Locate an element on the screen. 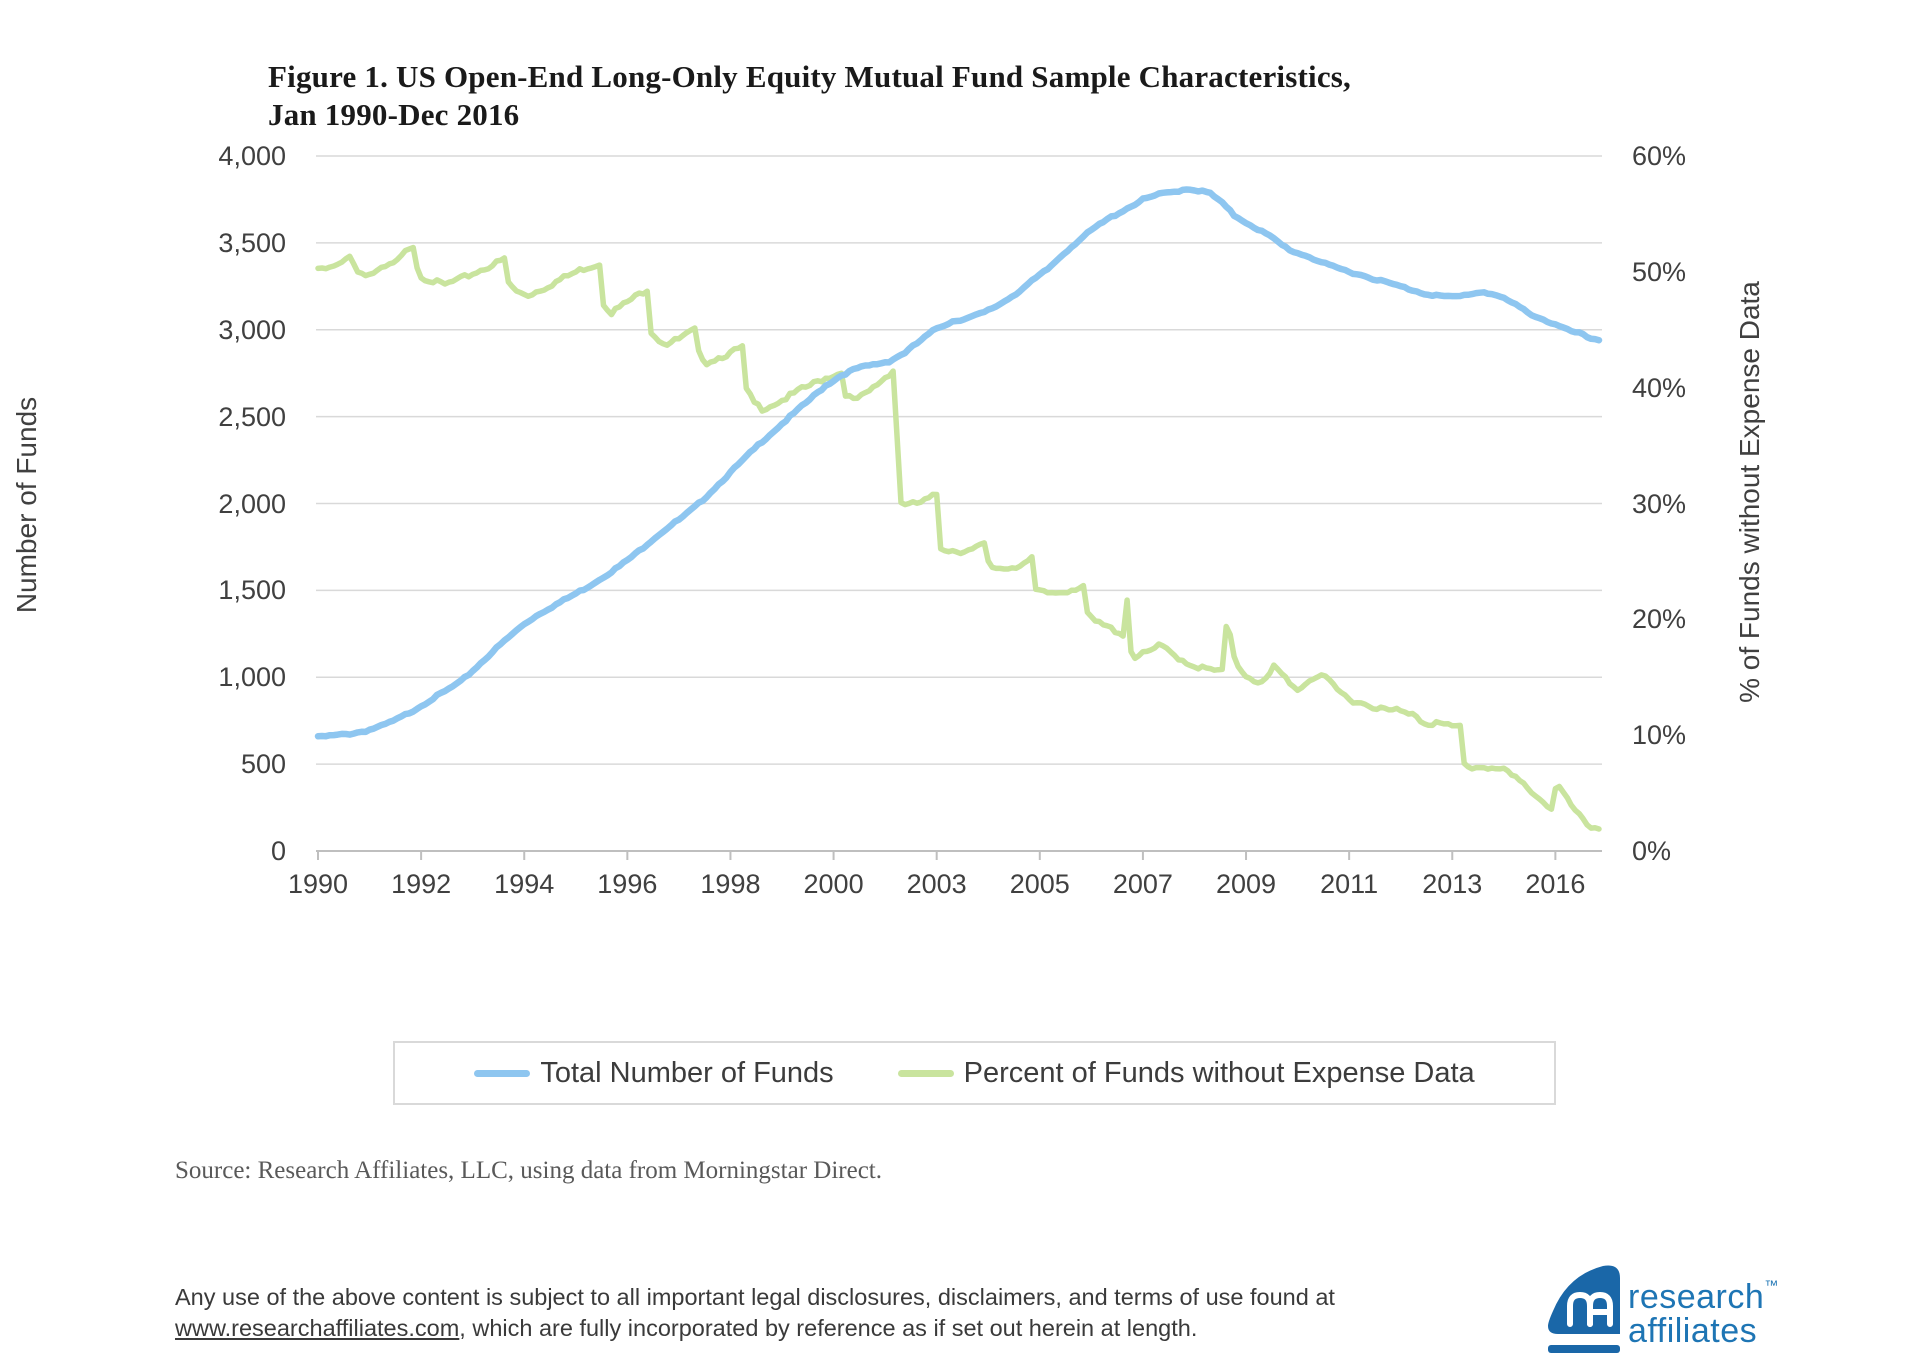 The image size is (1920, 1366). right-axis-title: % of Funds without Expense Data is located at coordinates (1749, 492).